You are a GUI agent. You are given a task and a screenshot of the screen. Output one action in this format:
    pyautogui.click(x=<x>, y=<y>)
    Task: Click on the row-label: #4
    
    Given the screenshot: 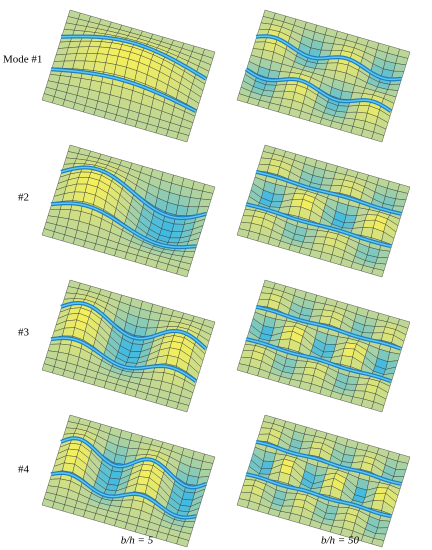 What is the action you would take?
    pyautogui.click(x=24, y=470)
    